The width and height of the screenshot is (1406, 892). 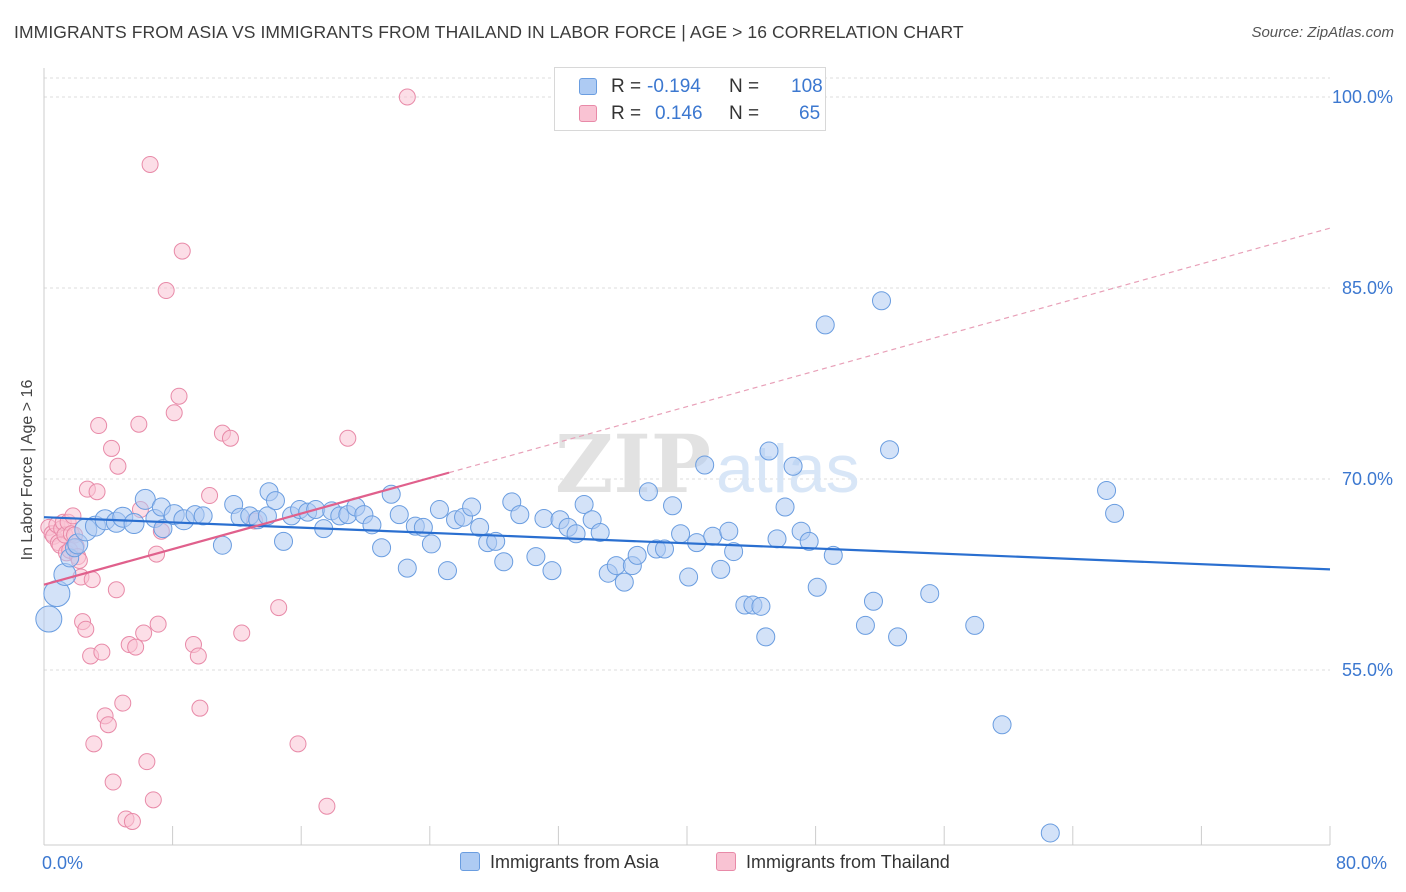 I want to click on y-tick-label: 55.0%, so click(x=1367, y=670).